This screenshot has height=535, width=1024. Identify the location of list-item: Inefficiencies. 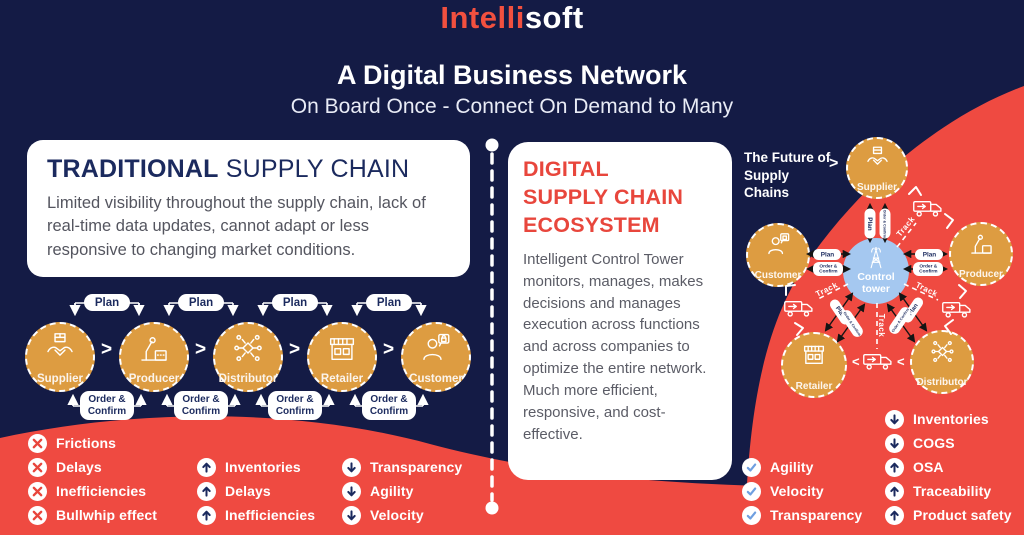
(256, 515).